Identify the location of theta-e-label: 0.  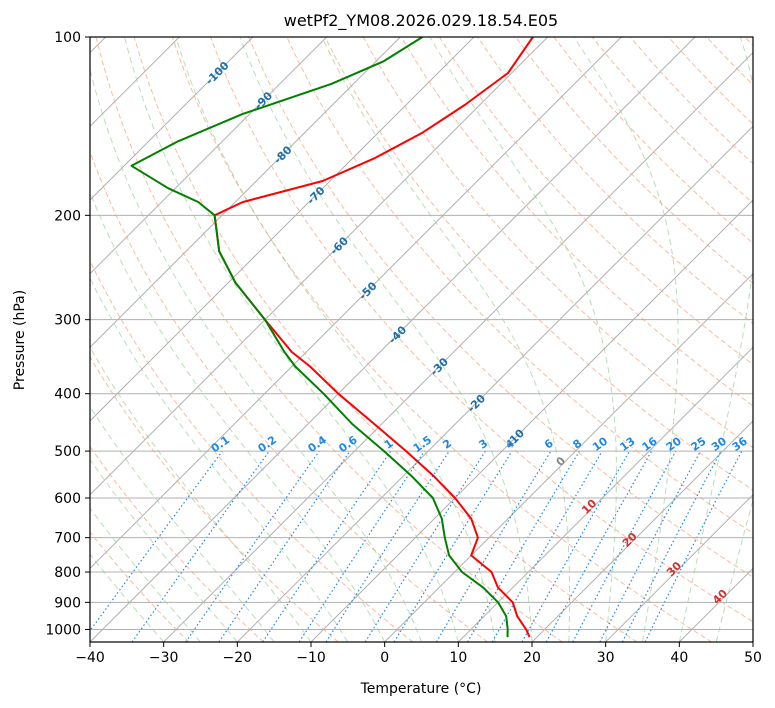
(561, 461).